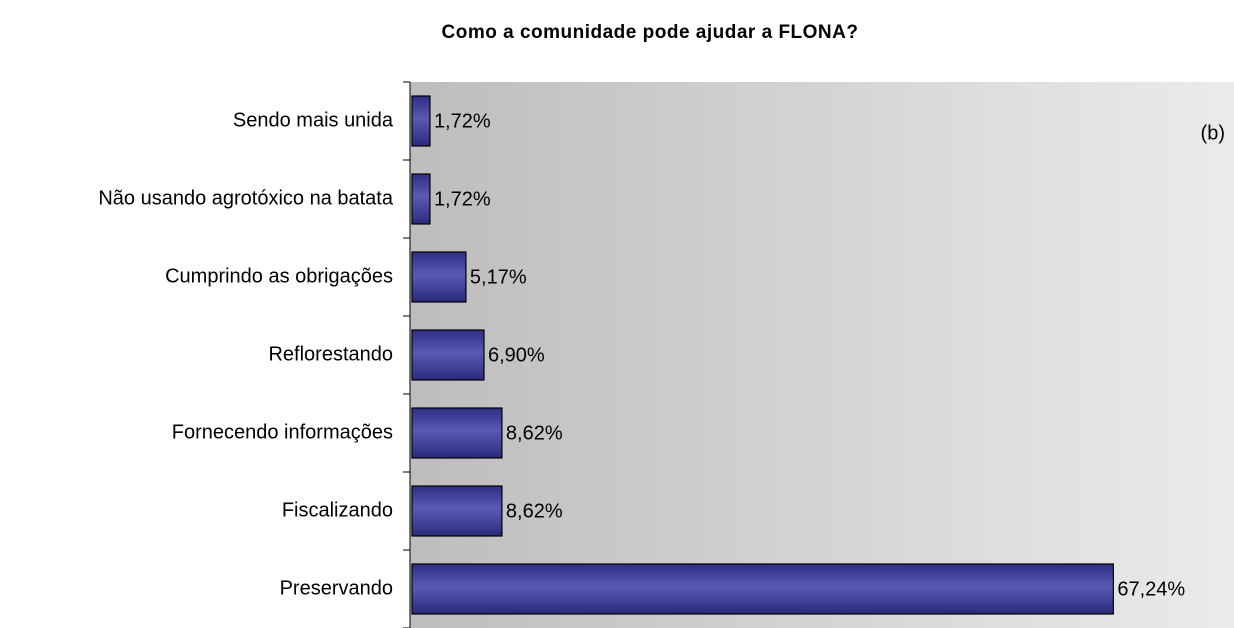 Image resolution: width=1234 pixels, height=628 pixels. I want to click on y-tick-label: Sendo mais unida, so click(313, 120).